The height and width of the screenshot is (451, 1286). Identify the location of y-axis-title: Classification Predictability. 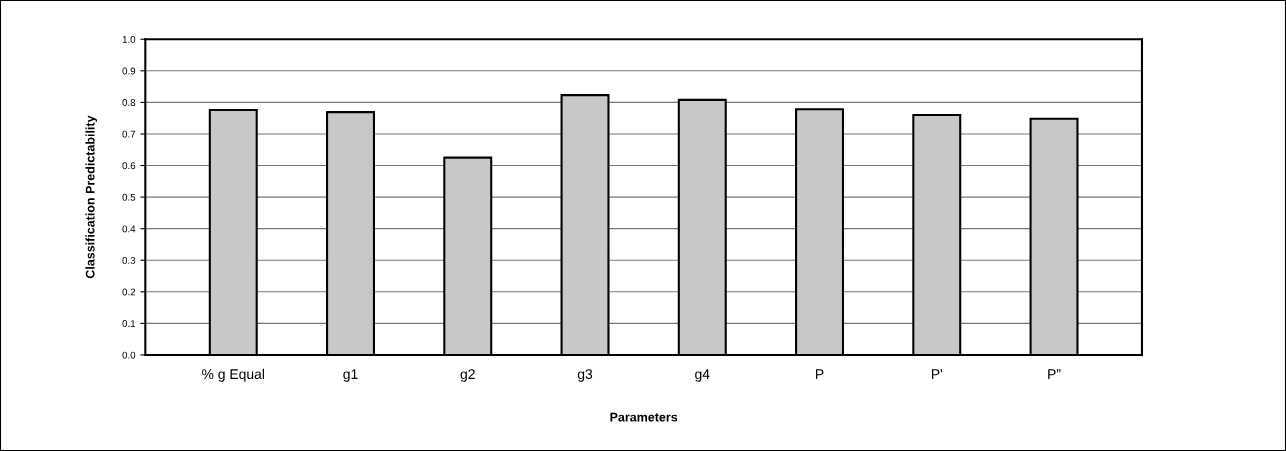
(91, 197).